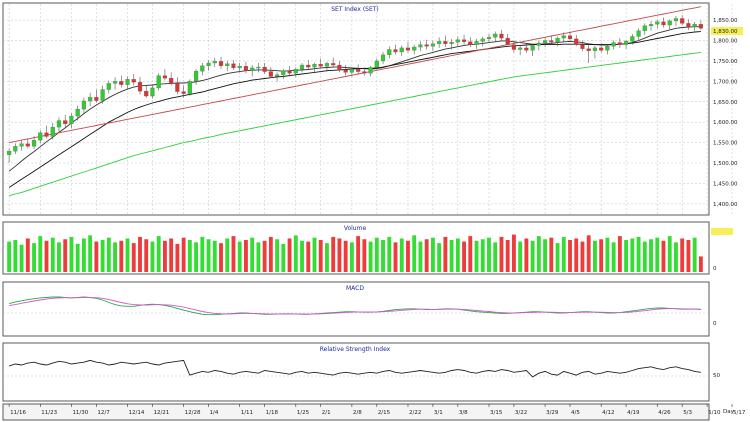 The height and width of the screenshot is (422, 750). Describe the element at coordinates (725, 184) in the screenshot. I see `price-tick-label: 1,450.00` at that location.